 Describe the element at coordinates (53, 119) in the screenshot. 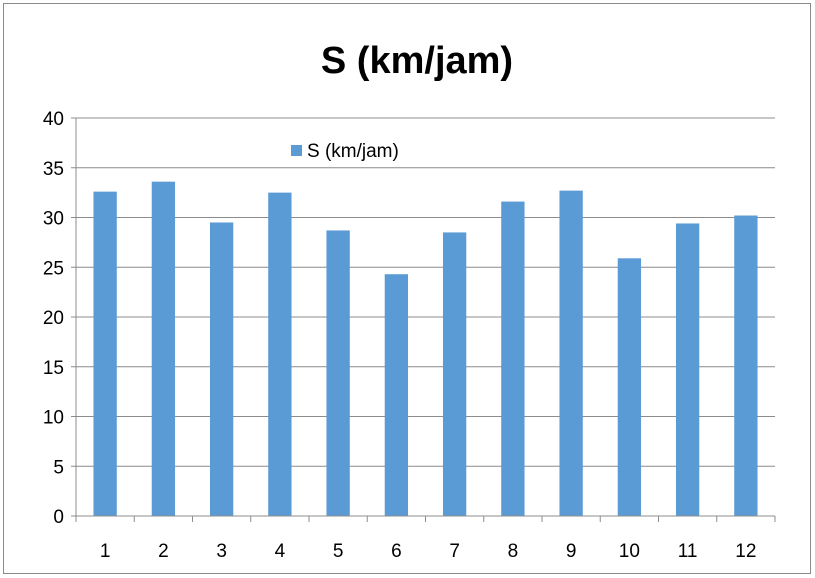

I see `y-tick-label: 40` at that location.